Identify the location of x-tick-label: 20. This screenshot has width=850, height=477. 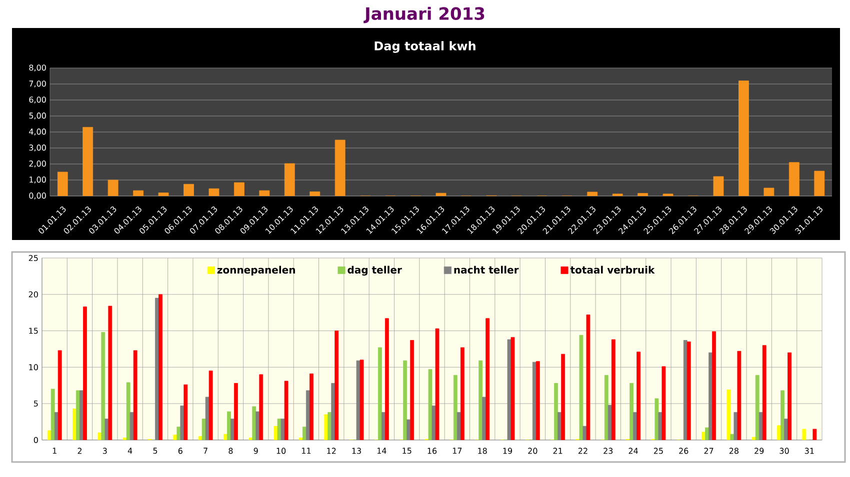
(533, 451).